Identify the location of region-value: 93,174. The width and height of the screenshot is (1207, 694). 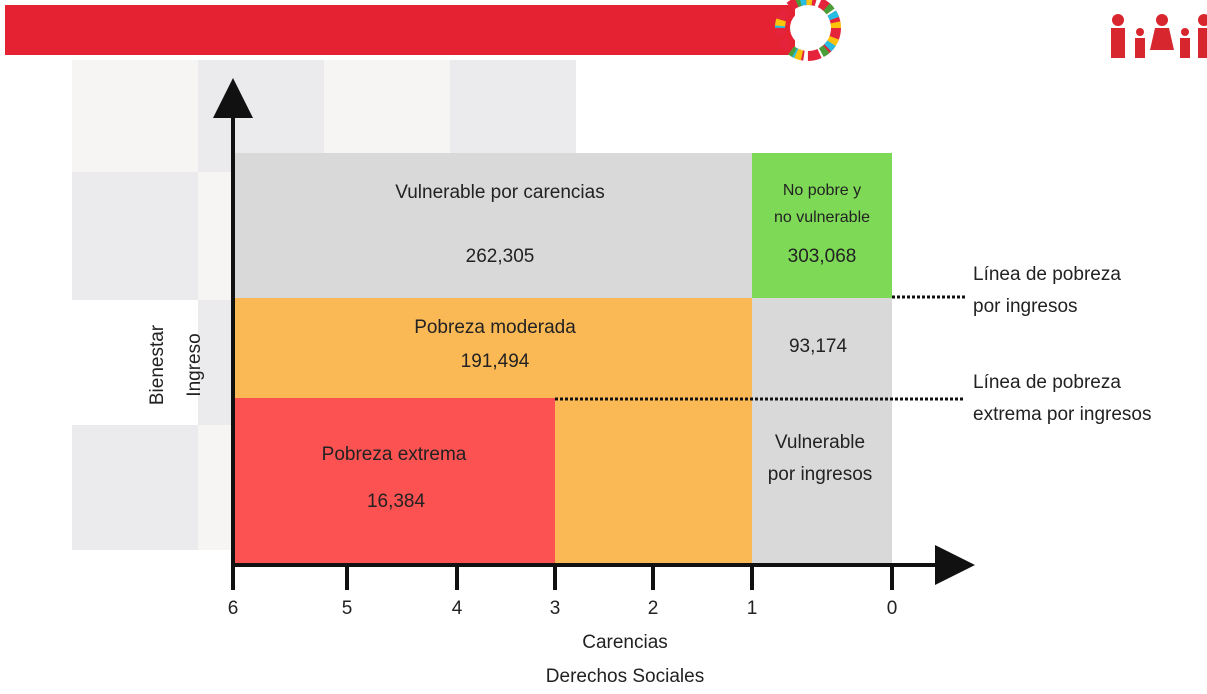
(818, 346).